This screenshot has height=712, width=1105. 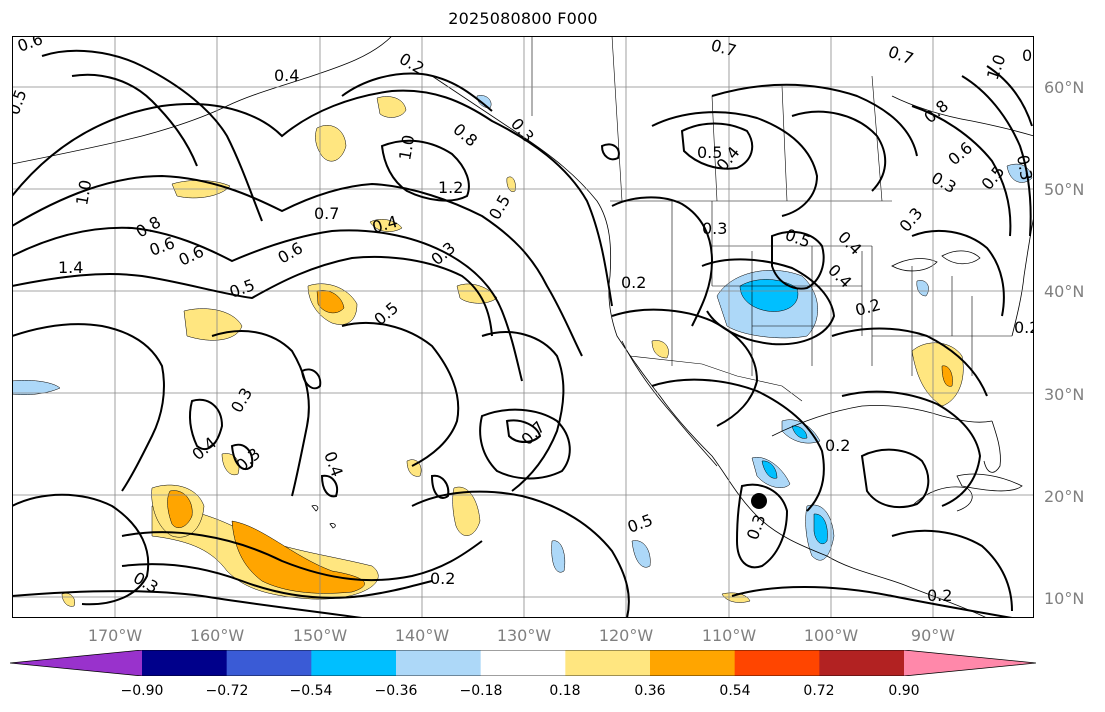 I want to click on gulf-of-mexico-coastline, so click(x=882, y=421).